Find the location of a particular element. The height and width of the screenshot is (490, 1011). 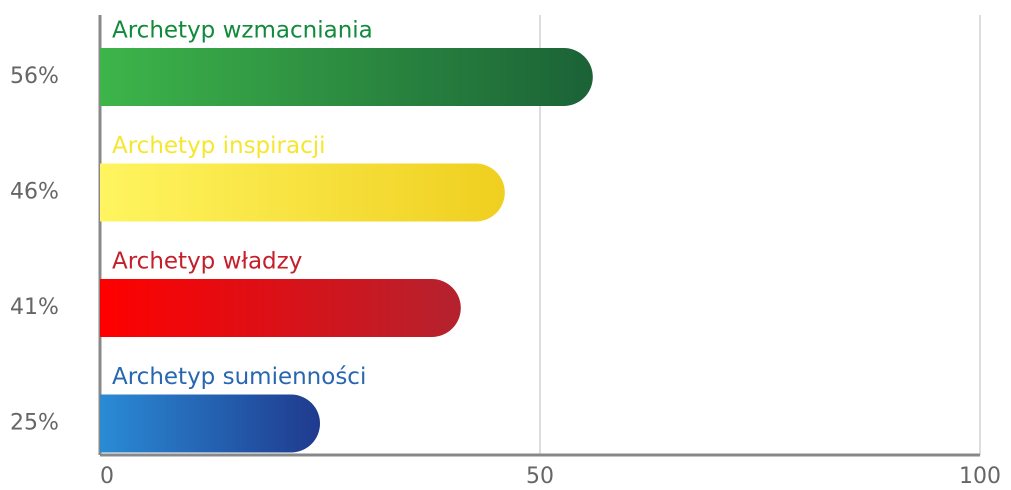

category-label: Archetyp inspiracji is located at coordinates (219, 146).